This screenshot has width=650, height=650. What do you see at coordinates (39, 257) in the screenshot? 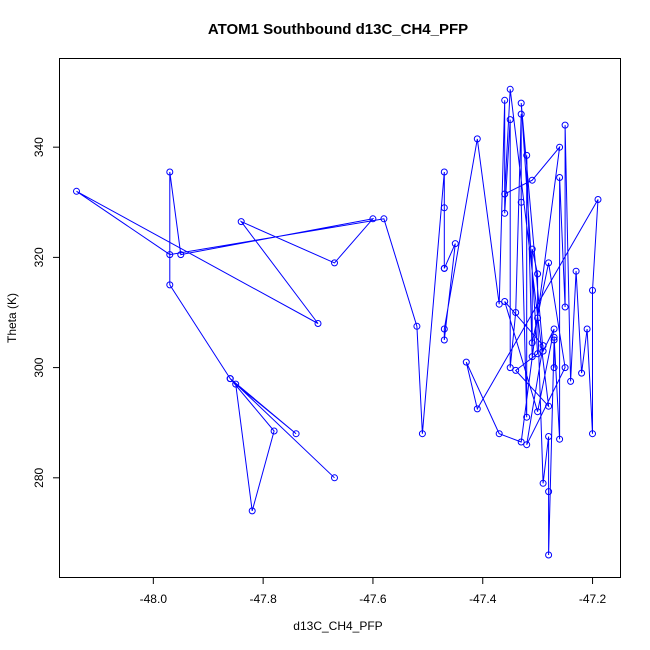
I see `y-tick-label: 320` at bounding box center [39, 257].